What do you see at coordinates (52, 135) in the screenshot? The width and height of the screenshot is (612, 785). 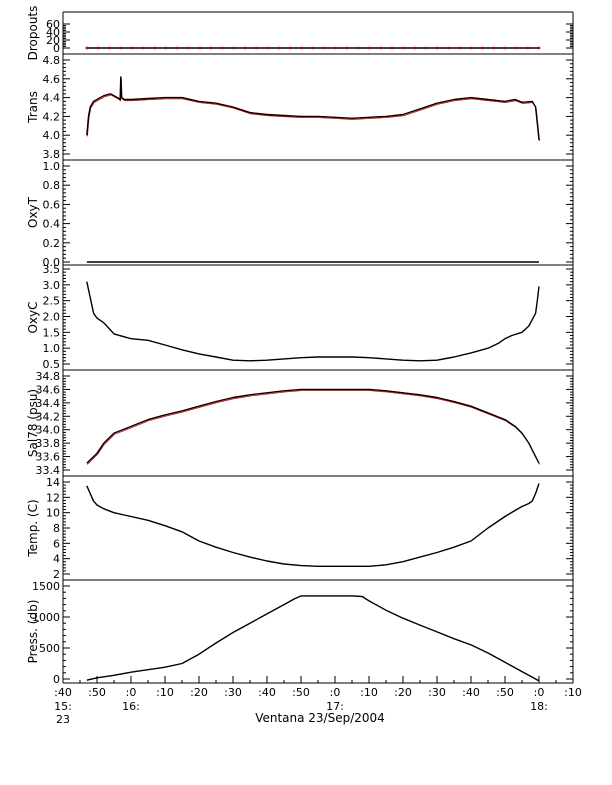 I see `y-tick-label: 4.0` at bounding box center [52, 135].